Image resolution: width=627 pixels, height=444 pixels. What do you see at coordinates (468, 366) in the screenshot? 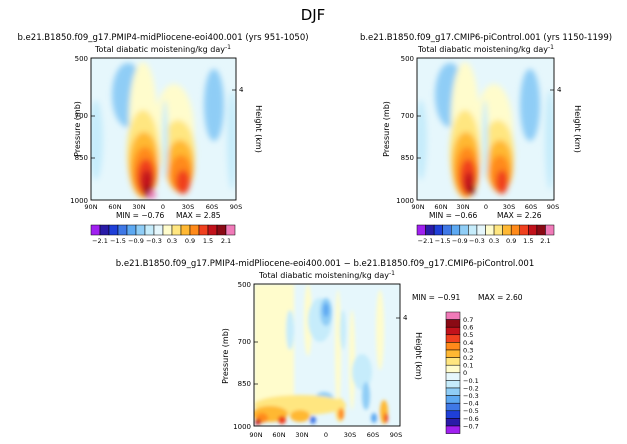
I see `colorbar-label: 0.1` at bounding box center [468, 366].